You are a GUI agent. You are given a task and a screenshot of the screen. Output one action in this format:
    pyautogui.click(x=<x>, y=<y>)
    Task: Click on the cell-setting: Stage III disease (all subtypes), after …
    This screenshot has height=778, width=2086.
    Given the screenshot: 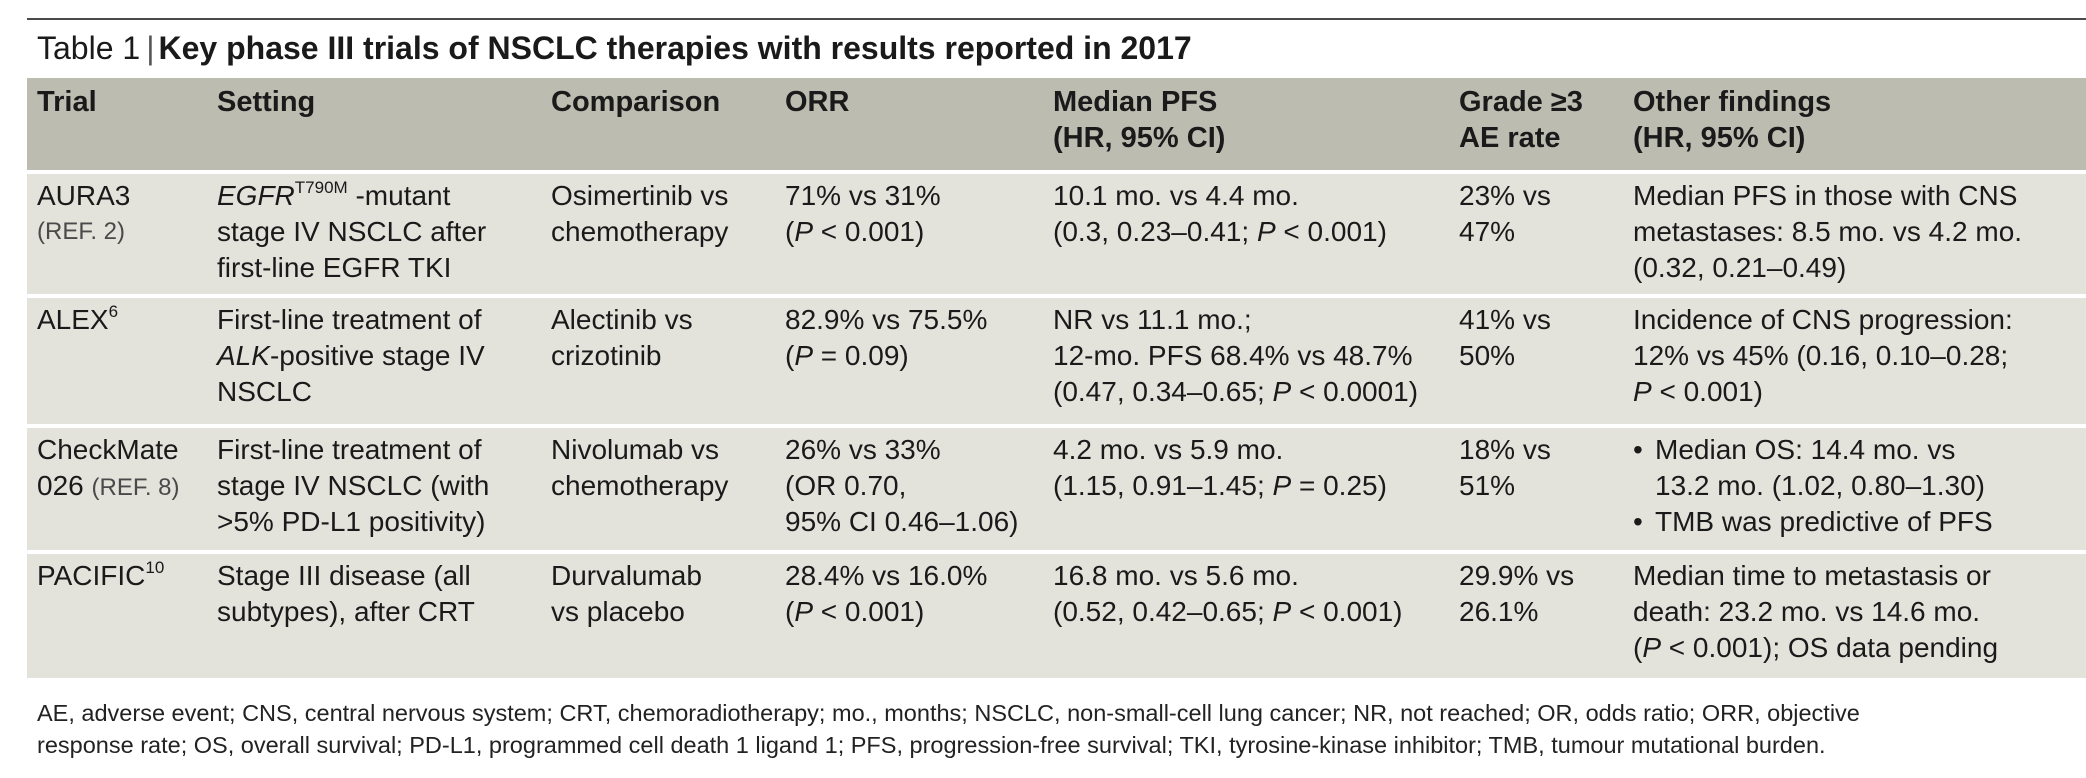 What is the action you would take?
    pyautogui.click(x=374, y=615)
    